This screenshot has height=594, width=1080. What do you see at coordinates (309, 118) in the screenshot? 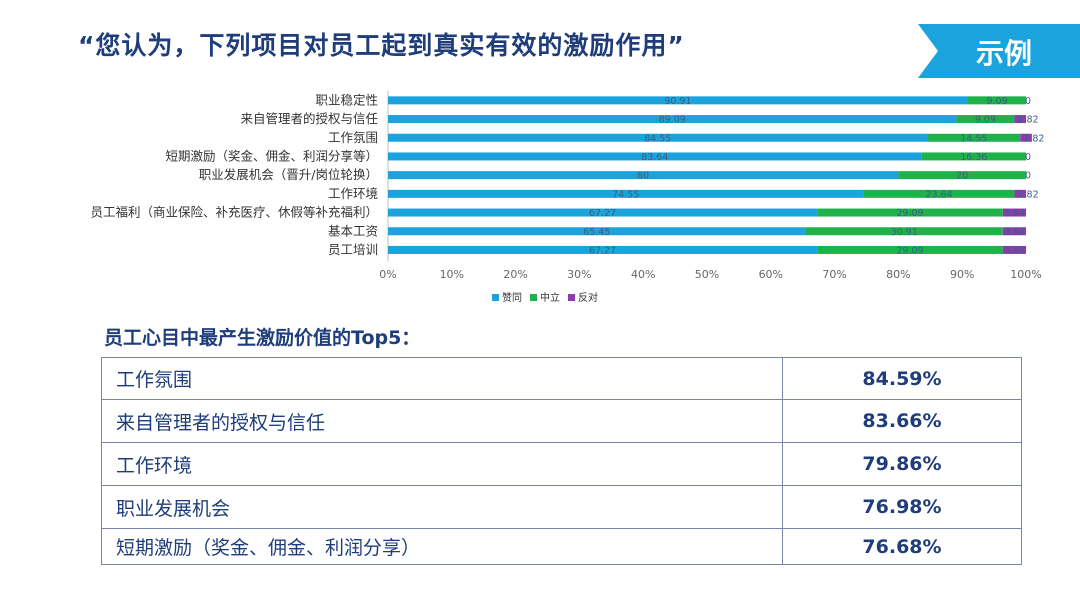
I see `category-label: 来自管理者的授权与信任` at bounding box center [309, 118].